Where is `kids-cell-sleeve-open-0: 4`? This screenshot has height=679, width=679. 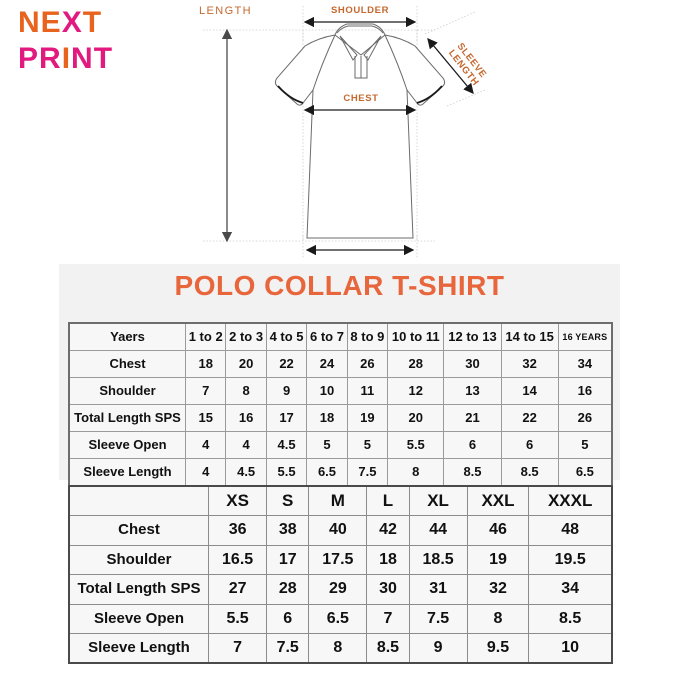 kids-cell-sleeve-open-0: 4 is located at coordinates (205, 445).